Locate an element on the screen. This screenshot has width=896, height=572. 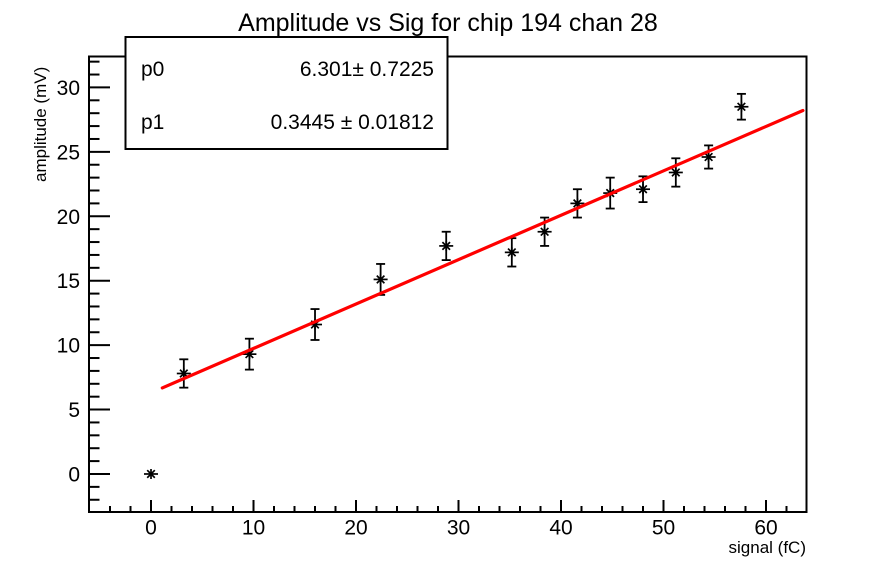
x-axis-title: signal (fC) is located at coordinates (767, 547).